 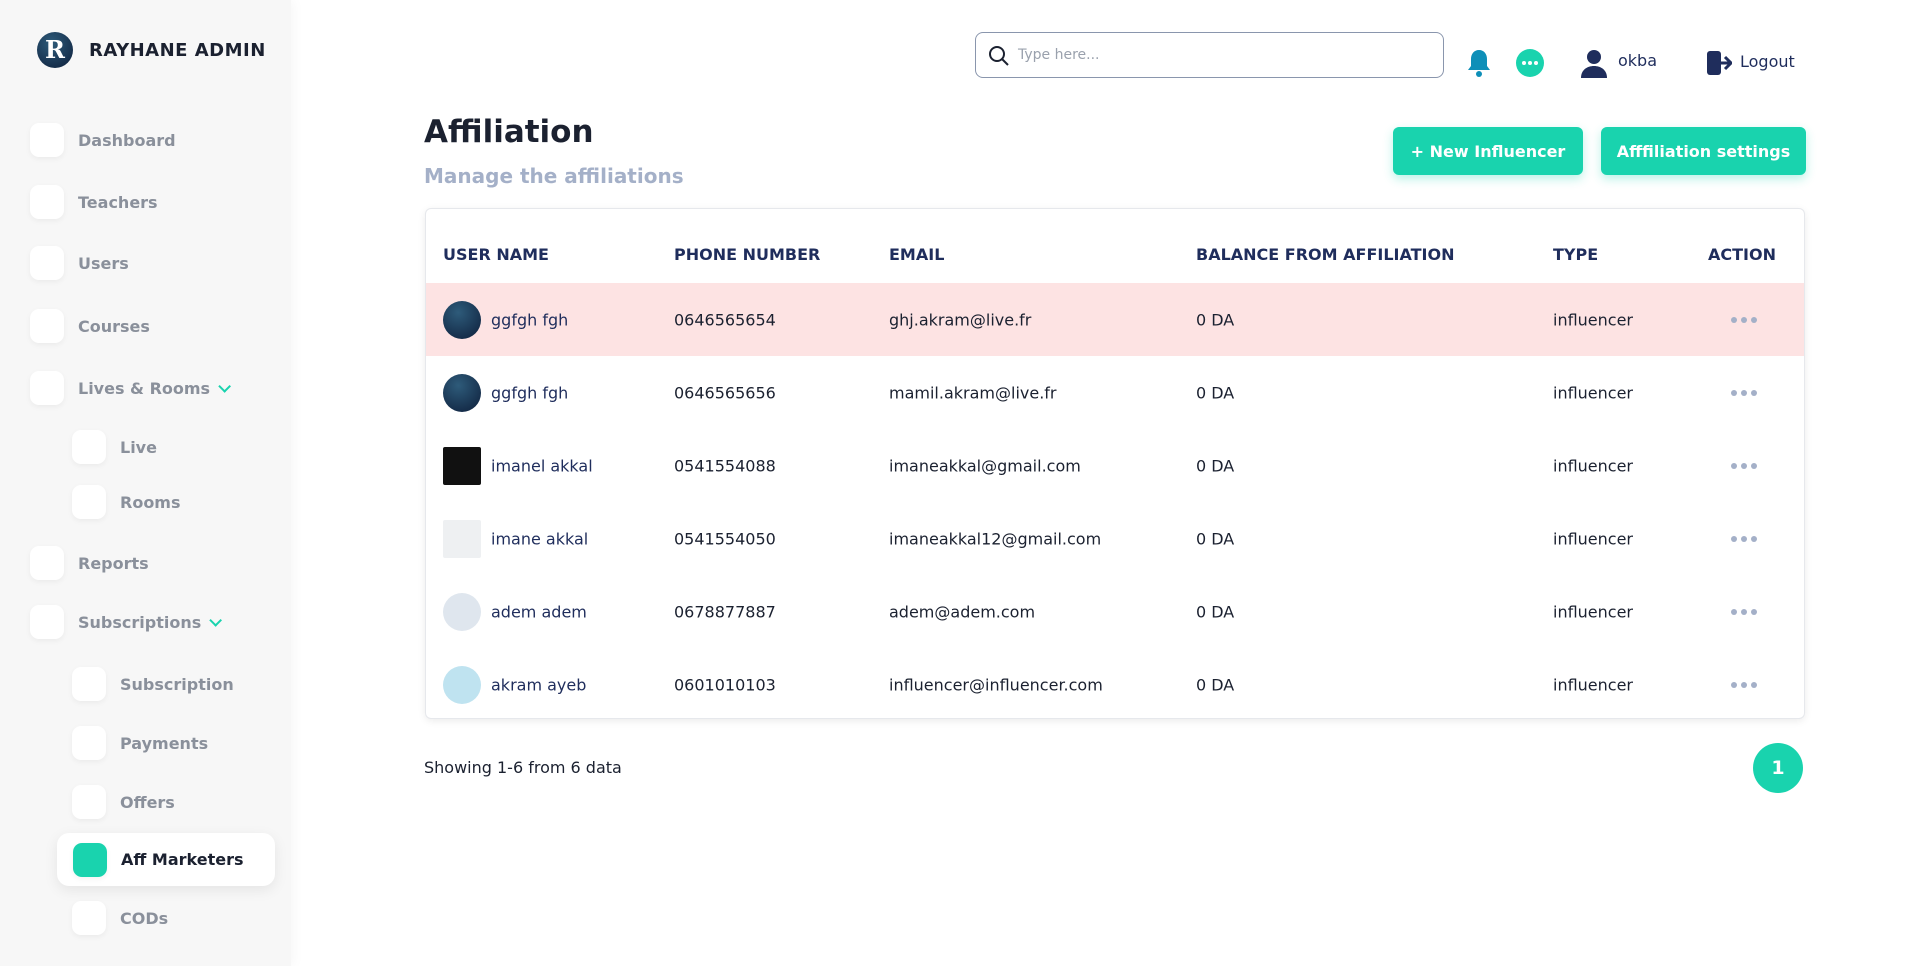 What do you see at coordinates (539, 684) in the screenshot?
I see `table-cell: akram ayeb` at bounding box center [539, 684].